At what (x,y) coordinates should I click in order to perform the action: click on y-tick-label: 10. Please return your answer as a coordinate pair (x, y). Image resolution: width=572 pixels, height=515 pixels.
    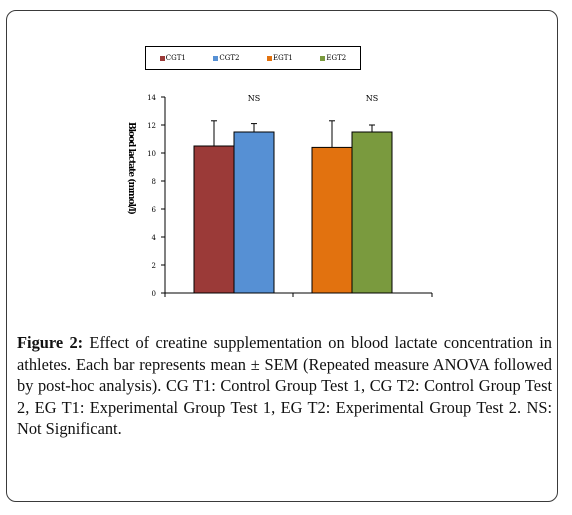
    Looking at the image, I should click on (151, 154).